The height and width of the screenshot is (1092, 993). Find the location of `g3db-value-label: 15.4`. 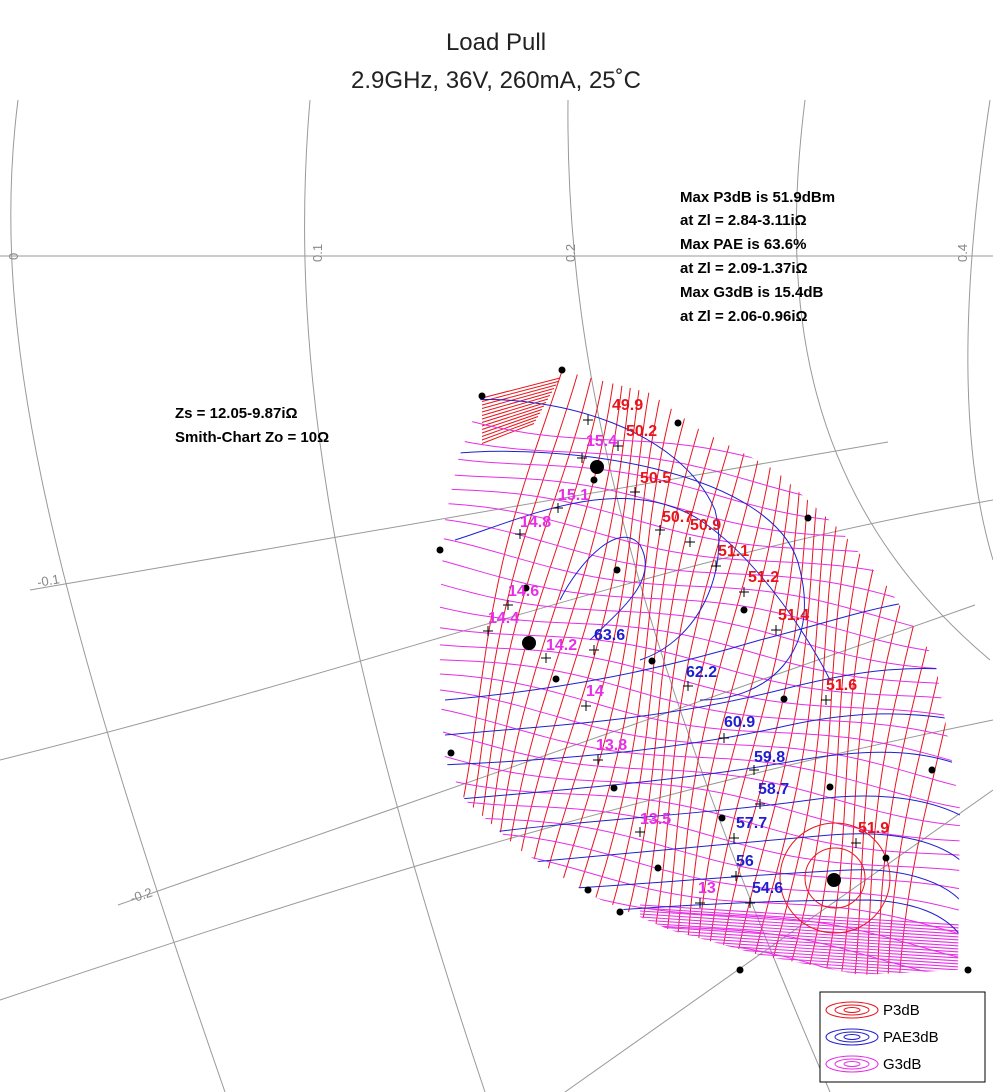

g3db-value-label: 15.4 is located at coordinates (601, 441).